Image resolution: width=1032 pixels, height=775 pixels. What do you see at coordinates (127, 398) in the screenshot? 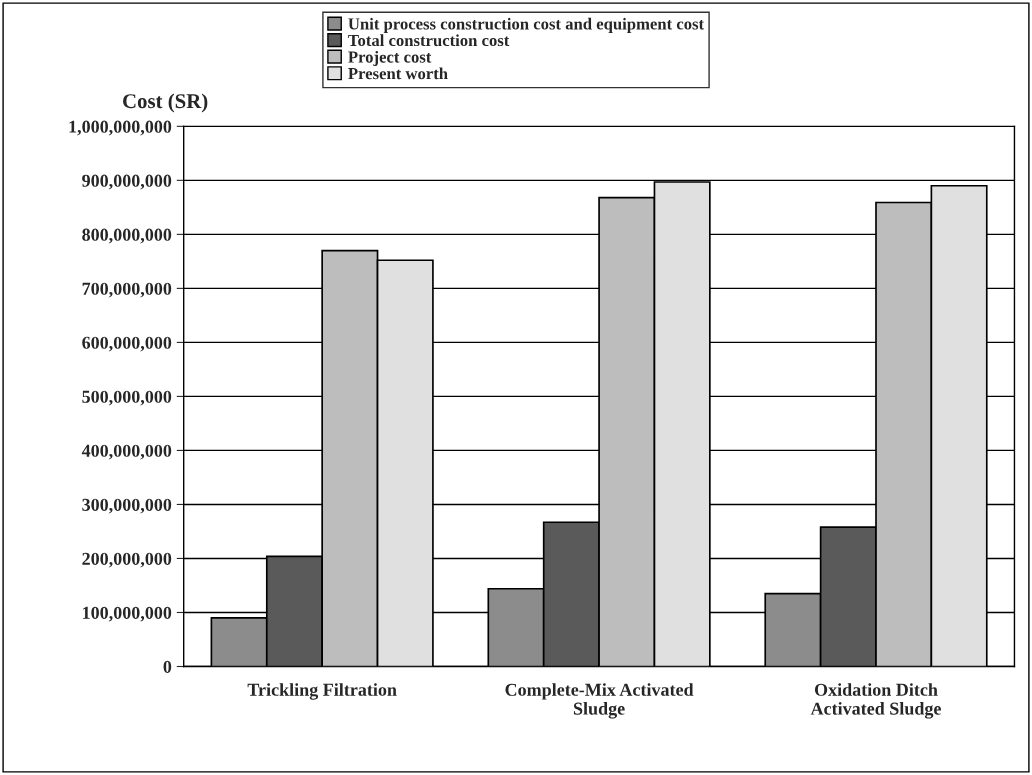
I see `y-tick-label: 500,000,000` at bounding box center [127, 398].